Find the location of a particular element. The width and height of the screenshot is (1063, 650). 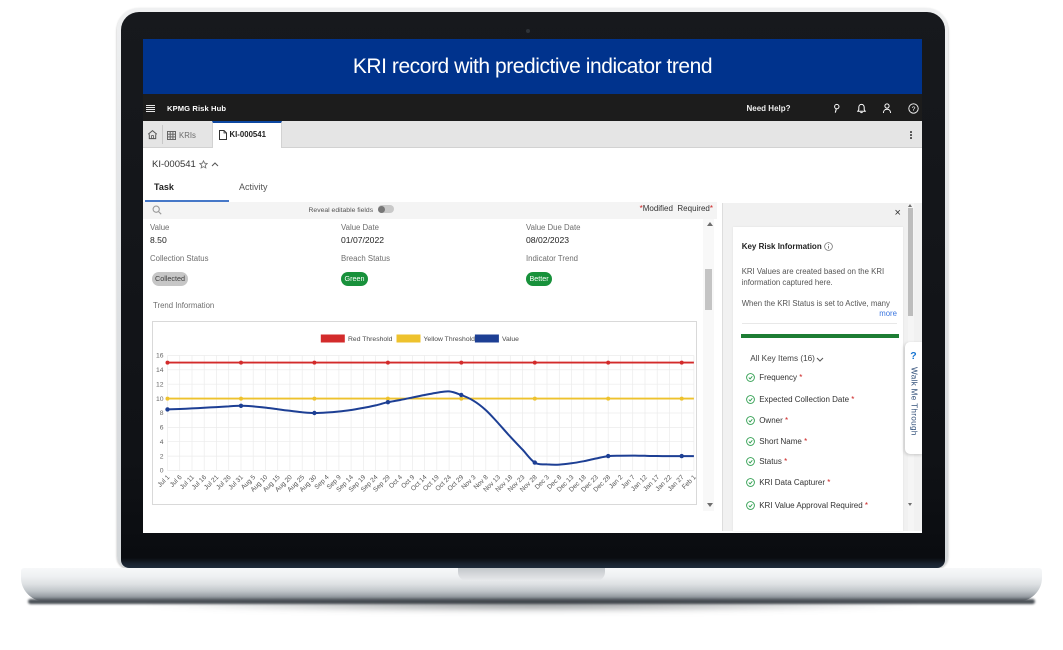

svg-text: Value is located at coordinates (510, 339).